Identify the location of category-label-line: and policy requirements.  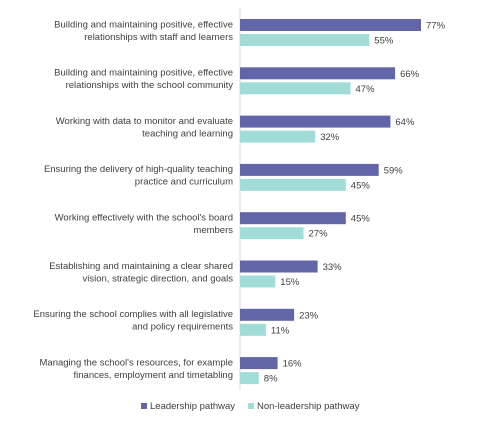
(182, 327).